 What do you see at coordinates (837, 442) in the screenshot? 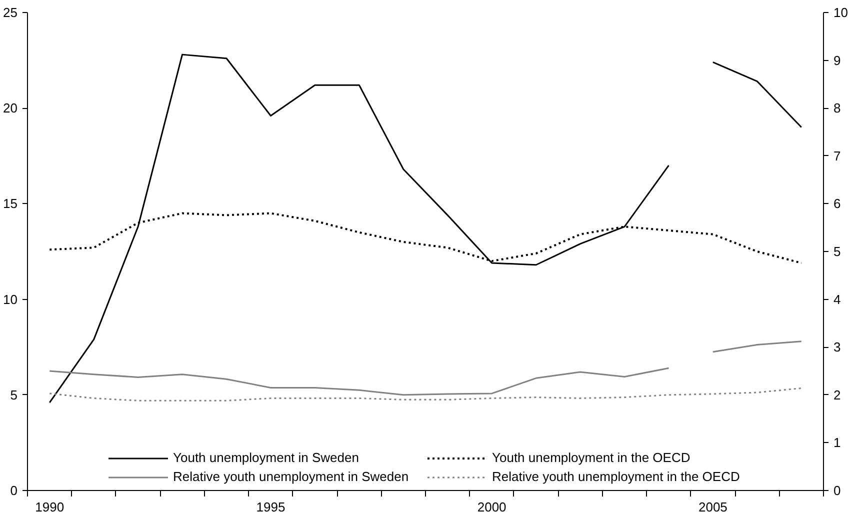
I see `y2-tick-label: 1` at bounding box center [837, 442].